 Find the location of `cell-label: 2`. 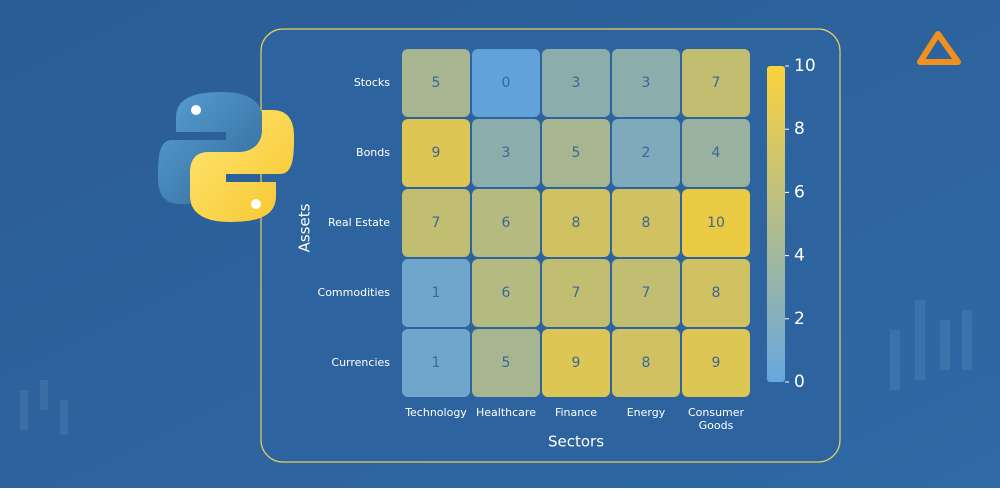

cell-label: 2 is located at coordinates (646, 153).